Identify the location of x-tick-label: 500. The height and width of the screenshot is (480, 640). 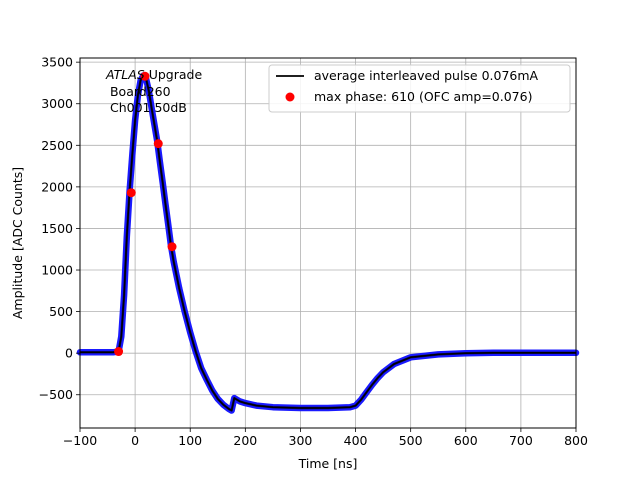
(411, 440).